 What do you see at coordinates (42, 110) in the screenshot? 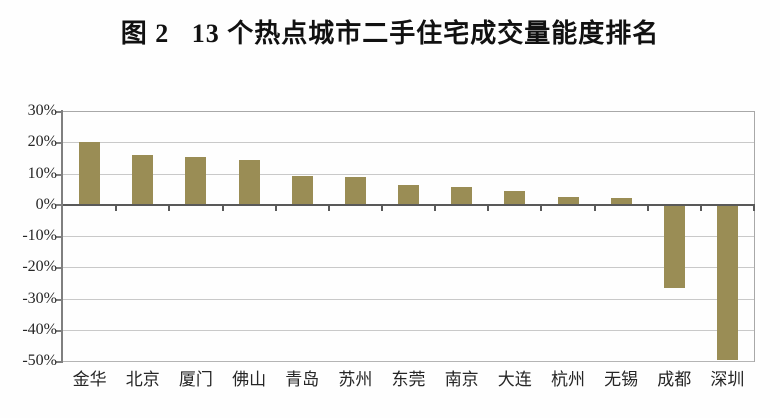
I see `y-axis-label: 30%` at bounding box center [42, 110].